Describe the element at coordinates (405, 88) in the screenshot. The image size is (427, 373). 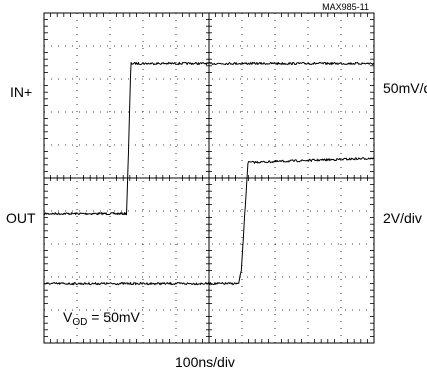
I see `in-plus-scale-label: 50mV/div` at that location.